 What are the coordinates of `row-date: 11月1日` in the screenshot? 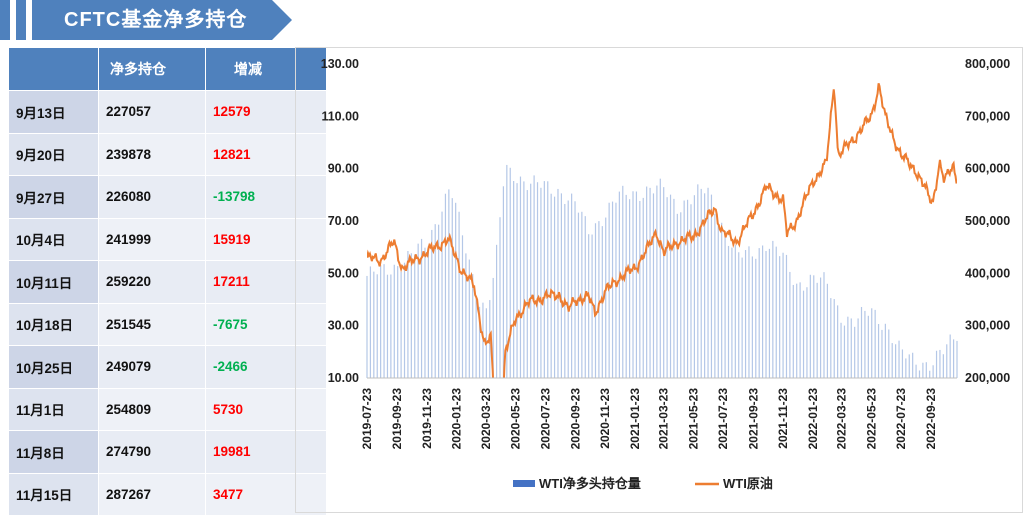 It's located at (53, 409).